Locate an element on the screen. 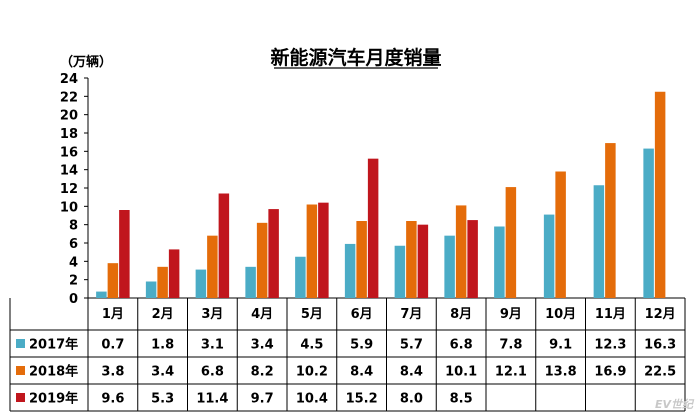 The height and width of the screenshot is (418, 700). x-tick-label: 6月 is located at coordinates (362, 314).